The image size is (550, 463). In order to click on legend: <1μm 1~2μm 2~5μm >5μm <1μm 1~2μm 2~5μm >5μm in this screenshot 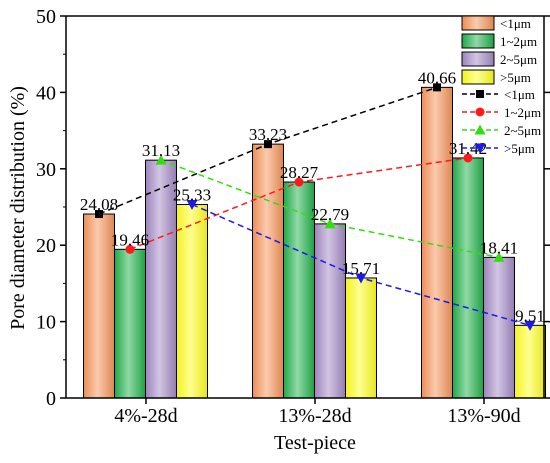, I will do `click(501, 85)`.